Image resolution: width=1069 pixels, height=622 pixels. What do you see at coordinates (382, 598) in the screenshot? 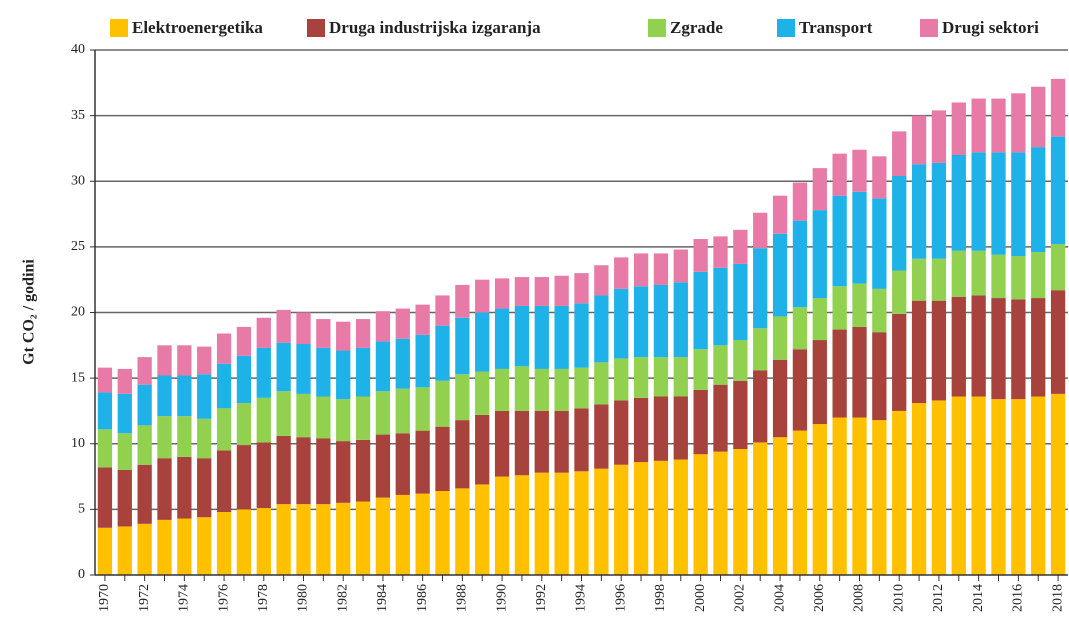
I see `x-tick-label: 1984` at bounding box center [382, 598].